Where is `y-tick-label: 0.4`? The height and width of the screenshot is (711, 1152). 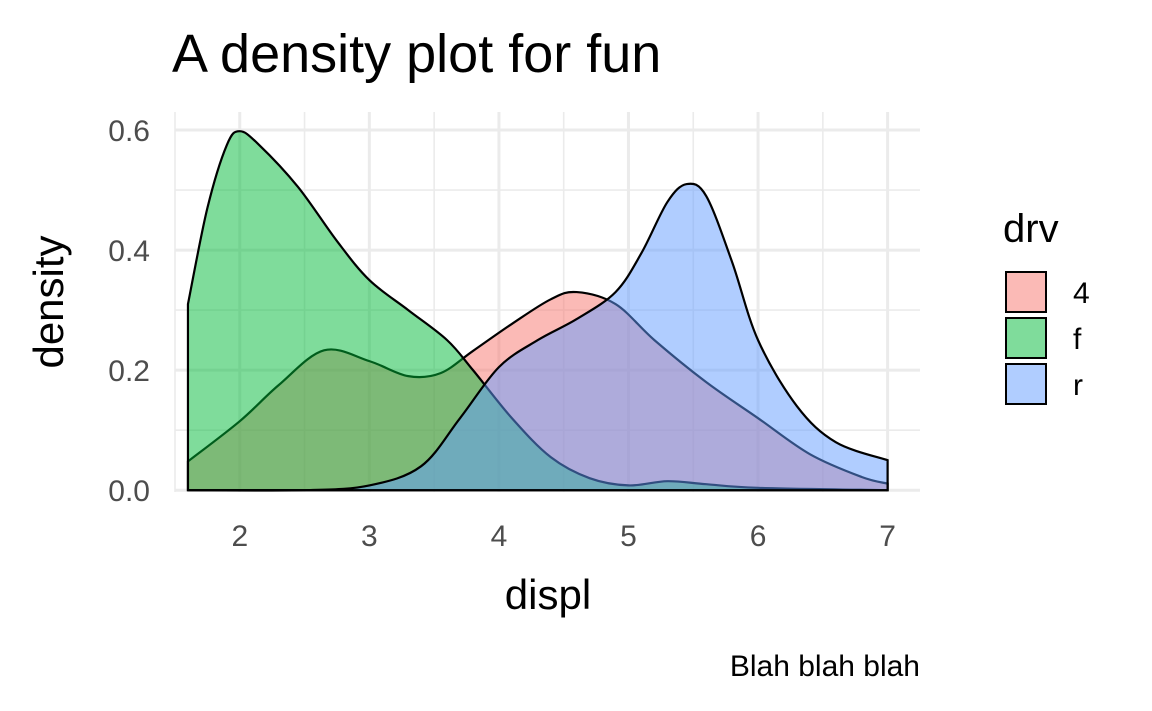
y-tick-label: 0.4 is located at coordinates (129, 251).